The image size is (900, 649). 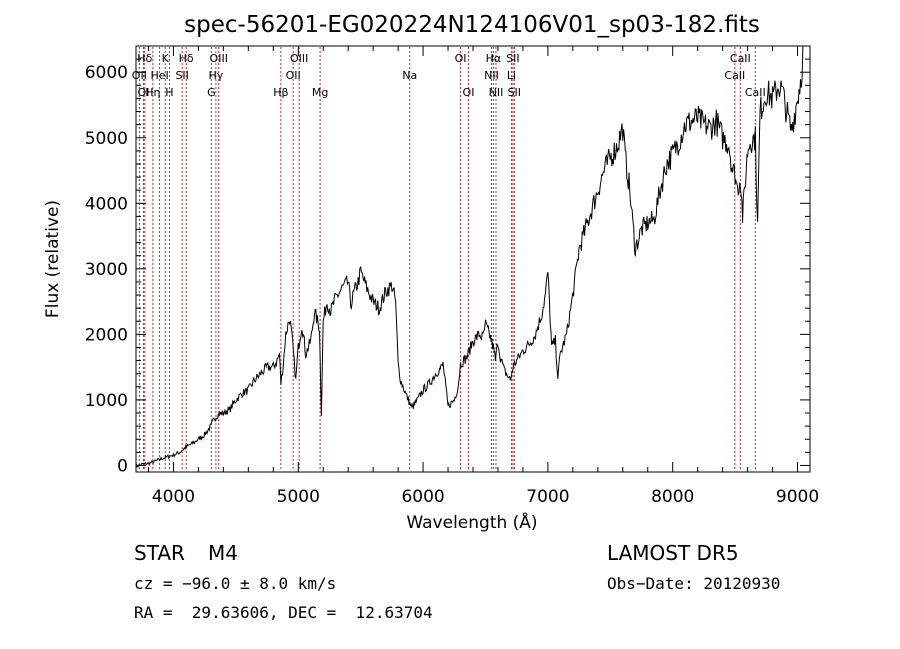 I want to click on x-tick-label: 6000, so click(x=422, y=497).